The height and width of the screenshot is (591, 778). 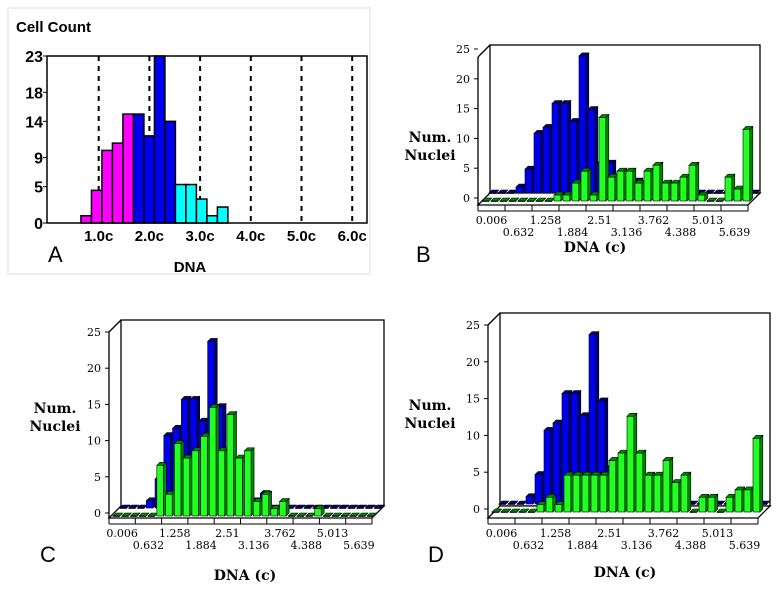 What do you see at coordinates (55, 409) in the screenshot?
I see `panel-c-ylabel-line1: Num.` at bounding box center [55, 409].